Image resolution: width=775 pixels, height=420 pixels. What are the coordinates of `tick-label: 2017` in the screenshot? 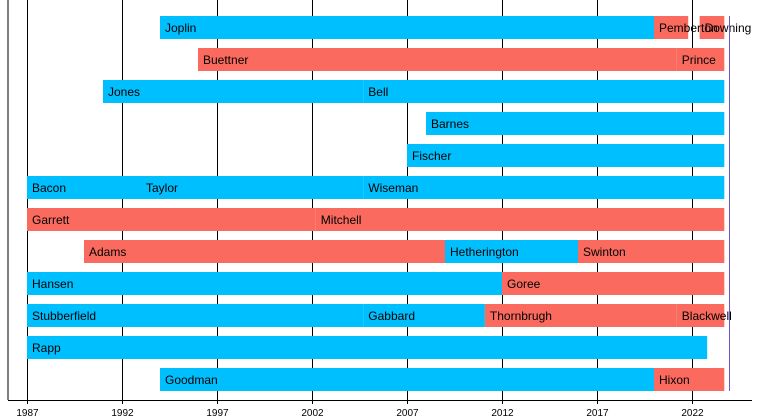 It's located at (597, 413).